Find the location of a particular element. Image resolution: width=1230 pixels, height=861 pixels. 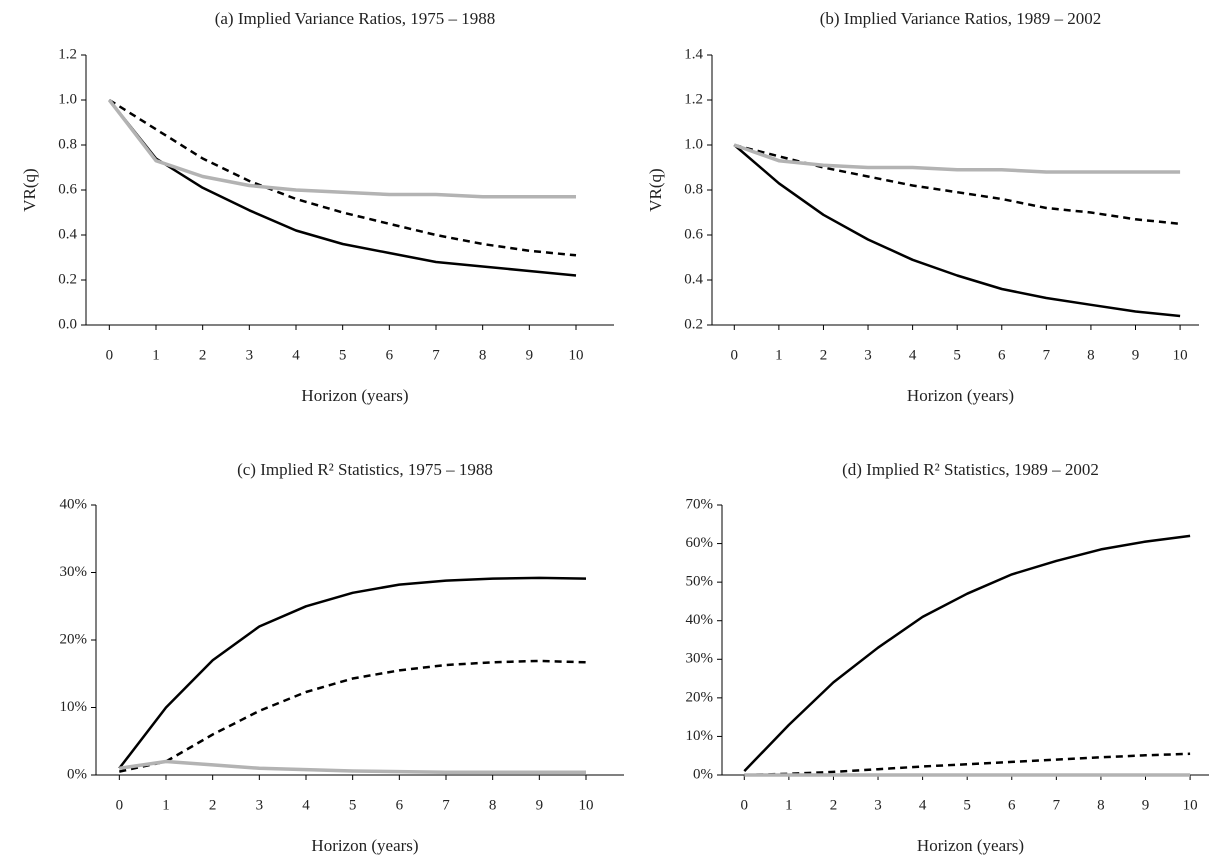

y-tick-label: 70% is located at coordinates (700, 504).